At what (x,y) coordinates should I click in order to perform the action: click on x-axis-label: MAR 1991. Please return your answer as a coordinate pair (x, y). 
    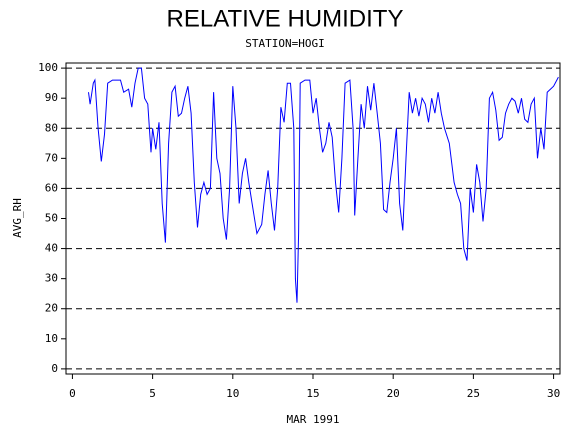
    Looking at the image, I should click on (313, 419).